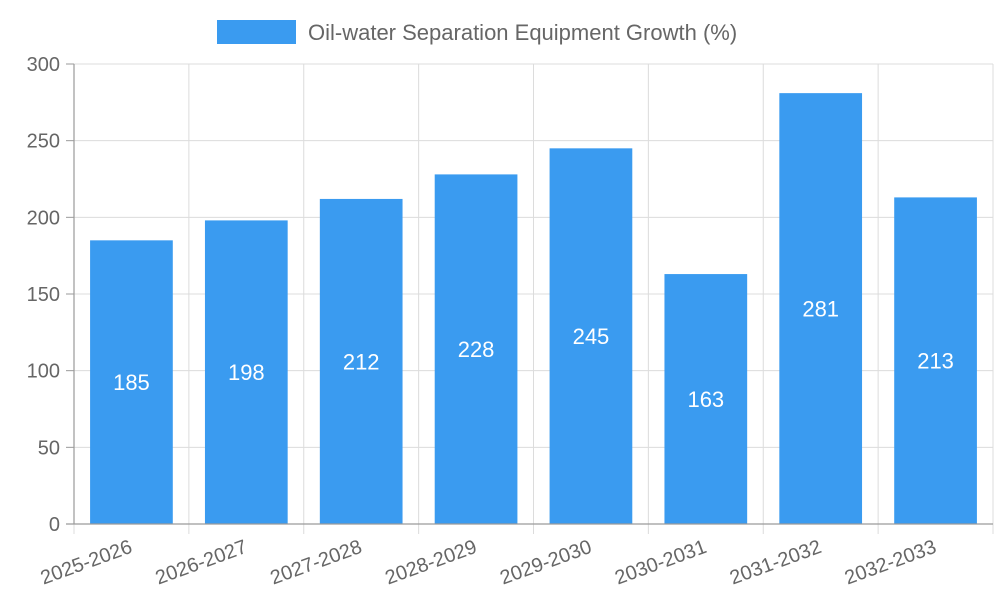 The width and height of the screenshot is (1000, 600). I want to click on bar-2030-2031, so click(706, 399).